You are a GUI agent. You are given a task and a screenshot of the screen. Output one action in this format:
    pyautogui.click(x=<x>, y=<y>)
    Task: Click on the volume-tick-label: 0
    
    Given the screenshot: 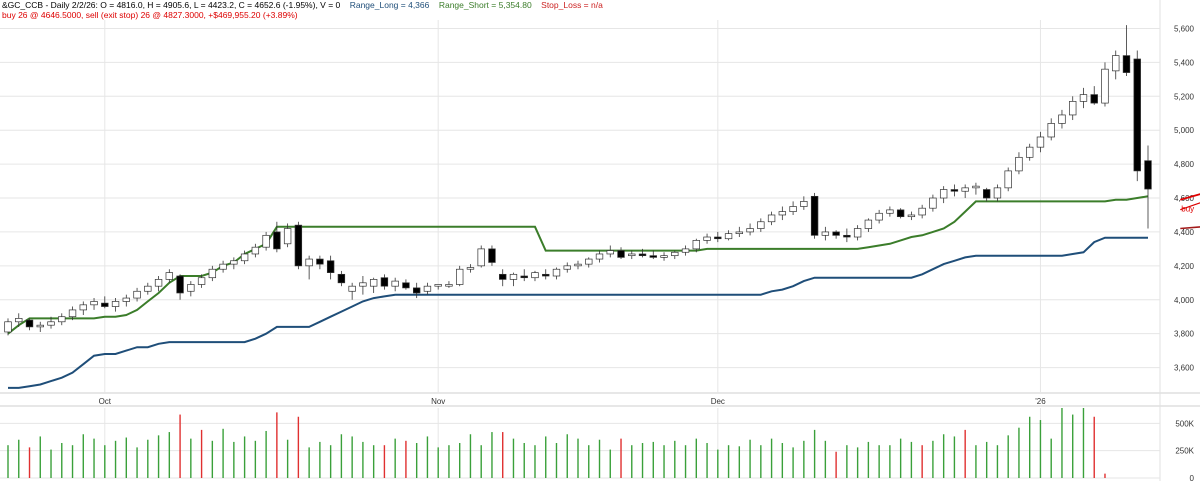 What is the action you would take?
    pyautogui.click(x=1192, y=477)
    